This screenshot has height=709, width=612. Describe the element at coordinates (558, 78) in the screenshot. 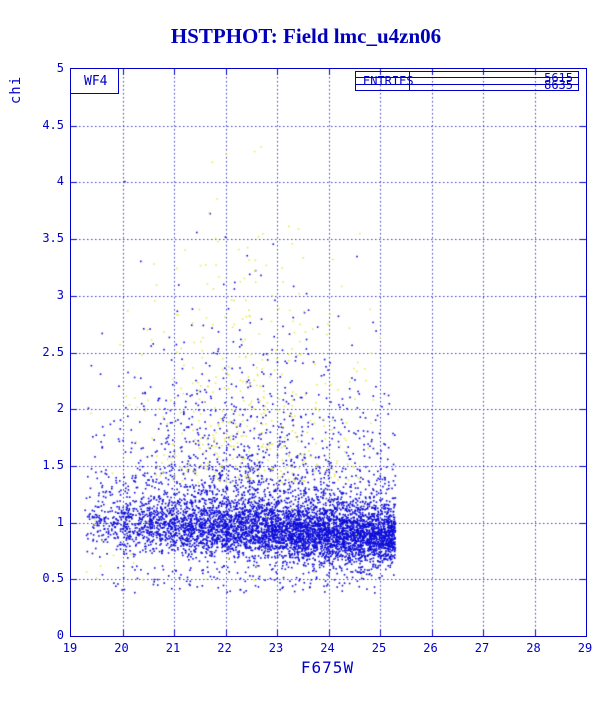

I see `entries-value-1: 5615` at that location.